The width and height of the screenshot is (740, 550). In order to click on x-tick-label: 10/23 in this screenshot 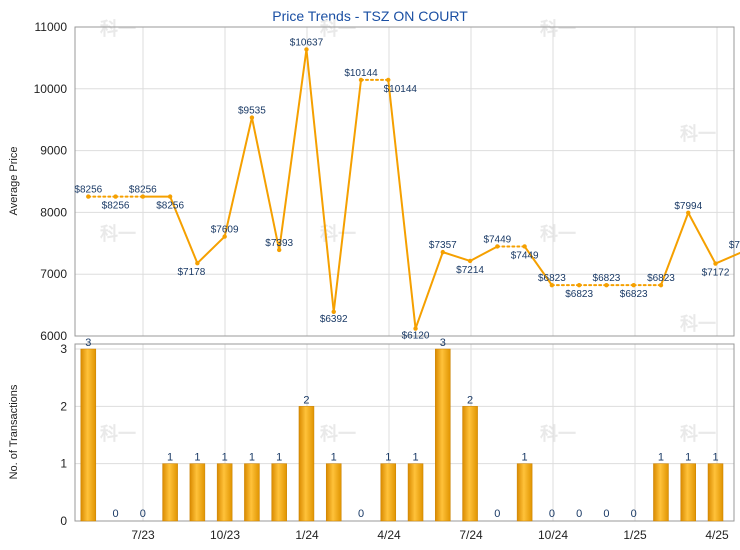, I will do `click(225, 535)`.